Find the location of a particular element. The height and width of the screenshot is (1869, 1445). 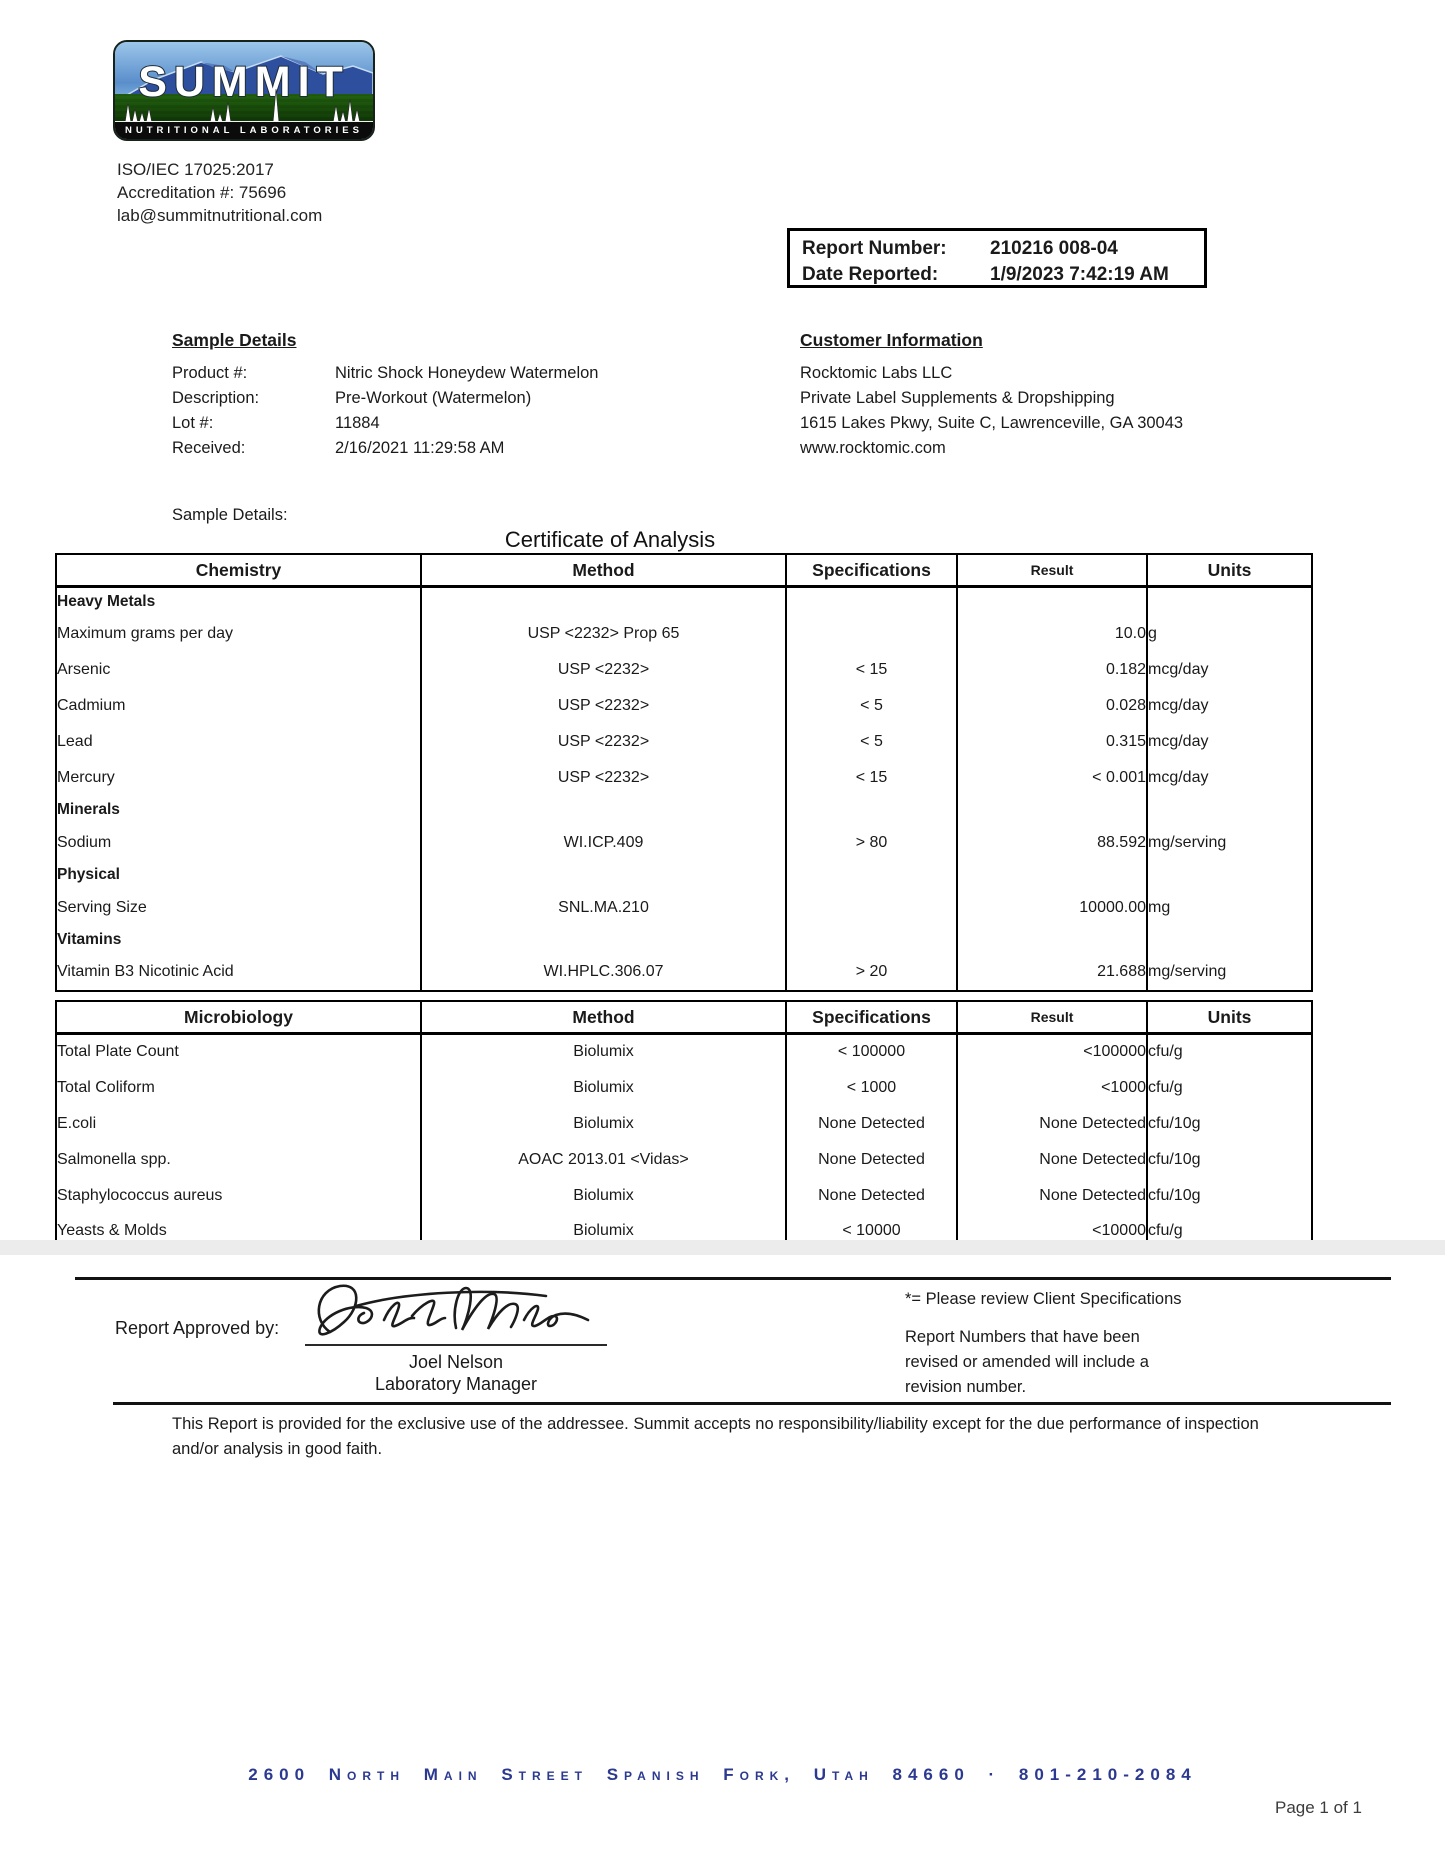

customer-website: www.rocktomic.com is located at coordinates (873, 448).